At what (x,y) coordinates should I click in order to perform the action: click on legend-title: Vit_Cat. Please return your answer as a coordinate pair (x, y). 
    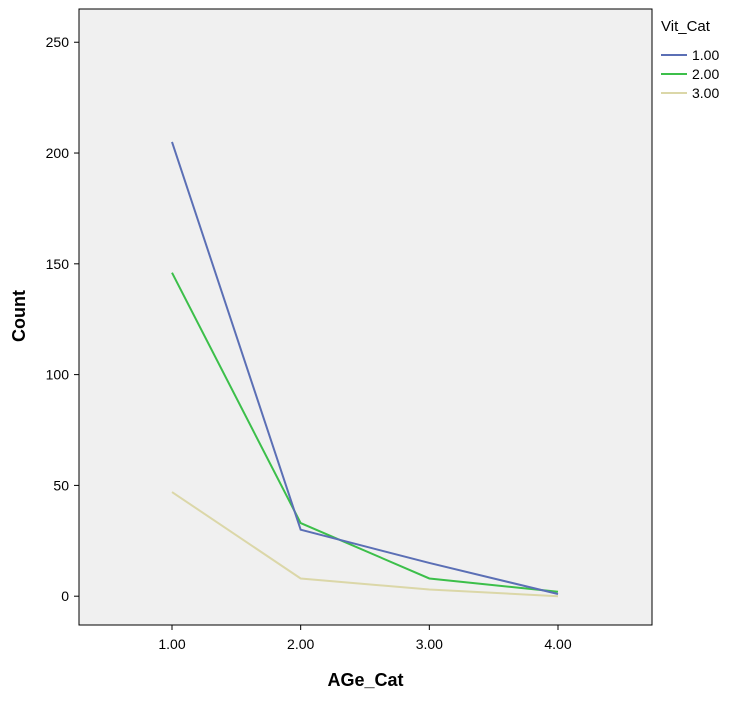
    Looking at the image, I should click on (686, 26).